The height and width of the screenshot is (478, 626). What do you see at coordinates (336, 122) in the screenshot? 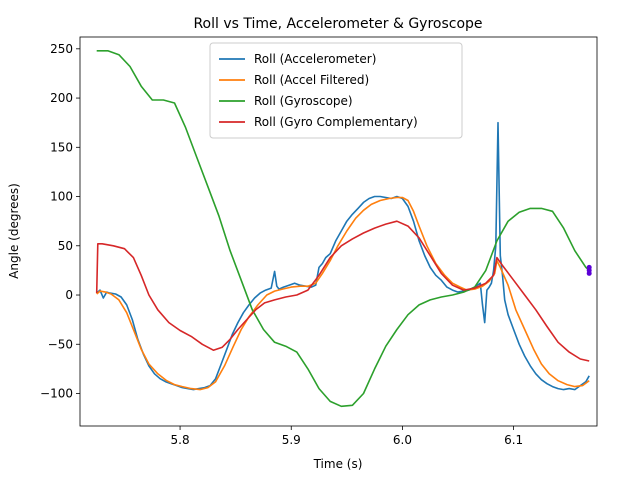
I see `legend-label: Roll (Gyro Complementary)` at bounding box center [336, 122].